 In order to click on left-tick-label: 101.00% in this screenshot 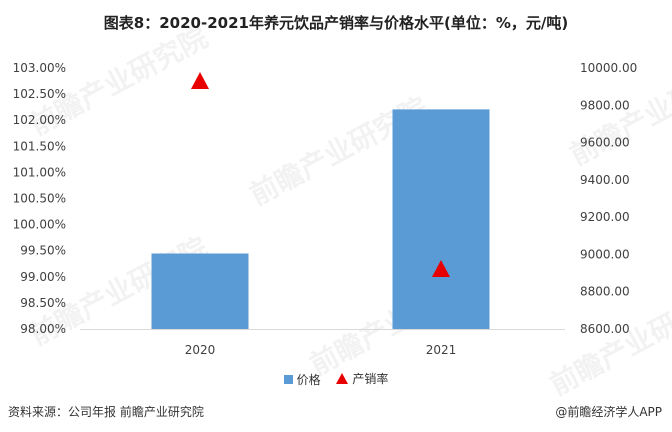, I will do `click(39, 172)`.